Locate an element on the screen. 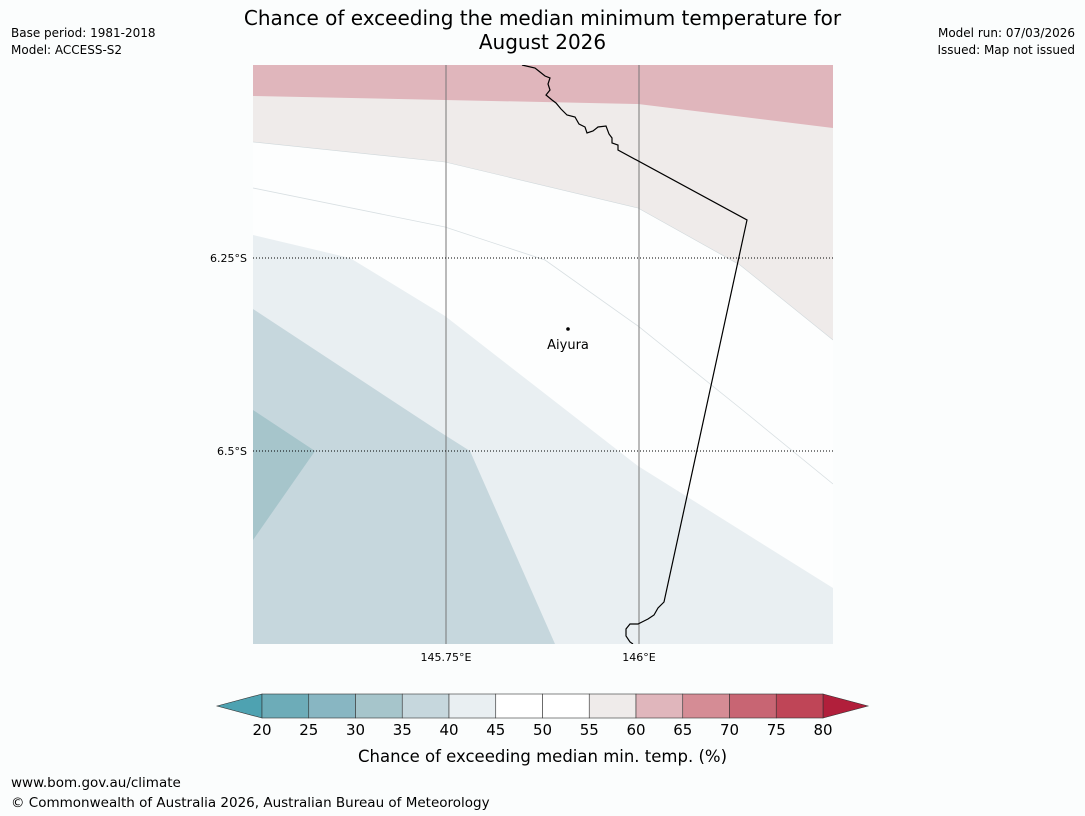 This screenshot has width=1085, height=816. colorbar-tick-label: 60 is located at coordinates (635, 730).